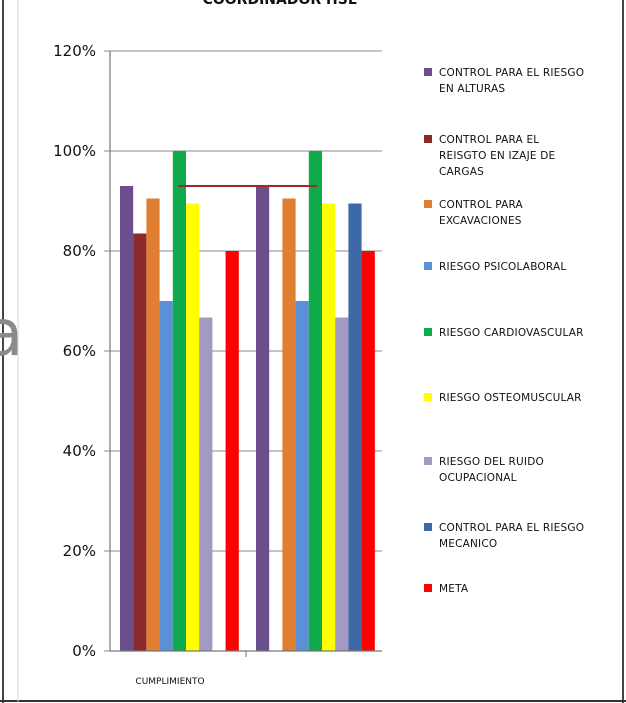 Image resolution: width=626 pixels, height=703 pixels. Describe the element at coordinates (511, 536) in the screenshot. I see `legend-label: CONTROL PARA EL RIESGO MECANICO` at that location.